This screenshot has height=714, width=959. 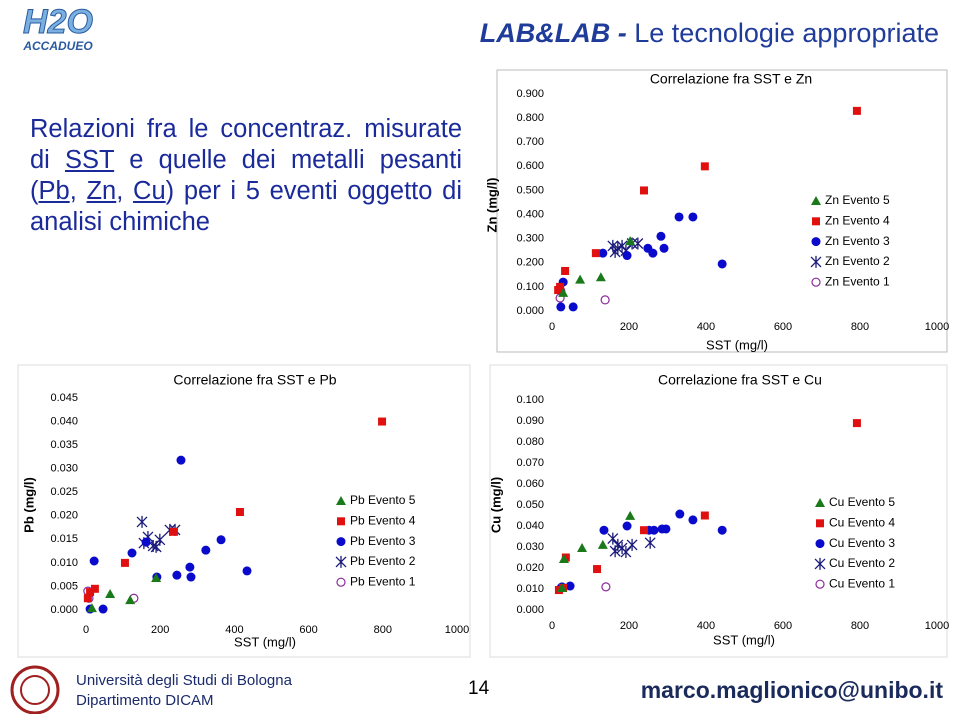 What do you see at coordinates (495, 505) in the screenshot?
I see `y-axis-title: Cu (mg/l)` at bounding box center [495, 505].